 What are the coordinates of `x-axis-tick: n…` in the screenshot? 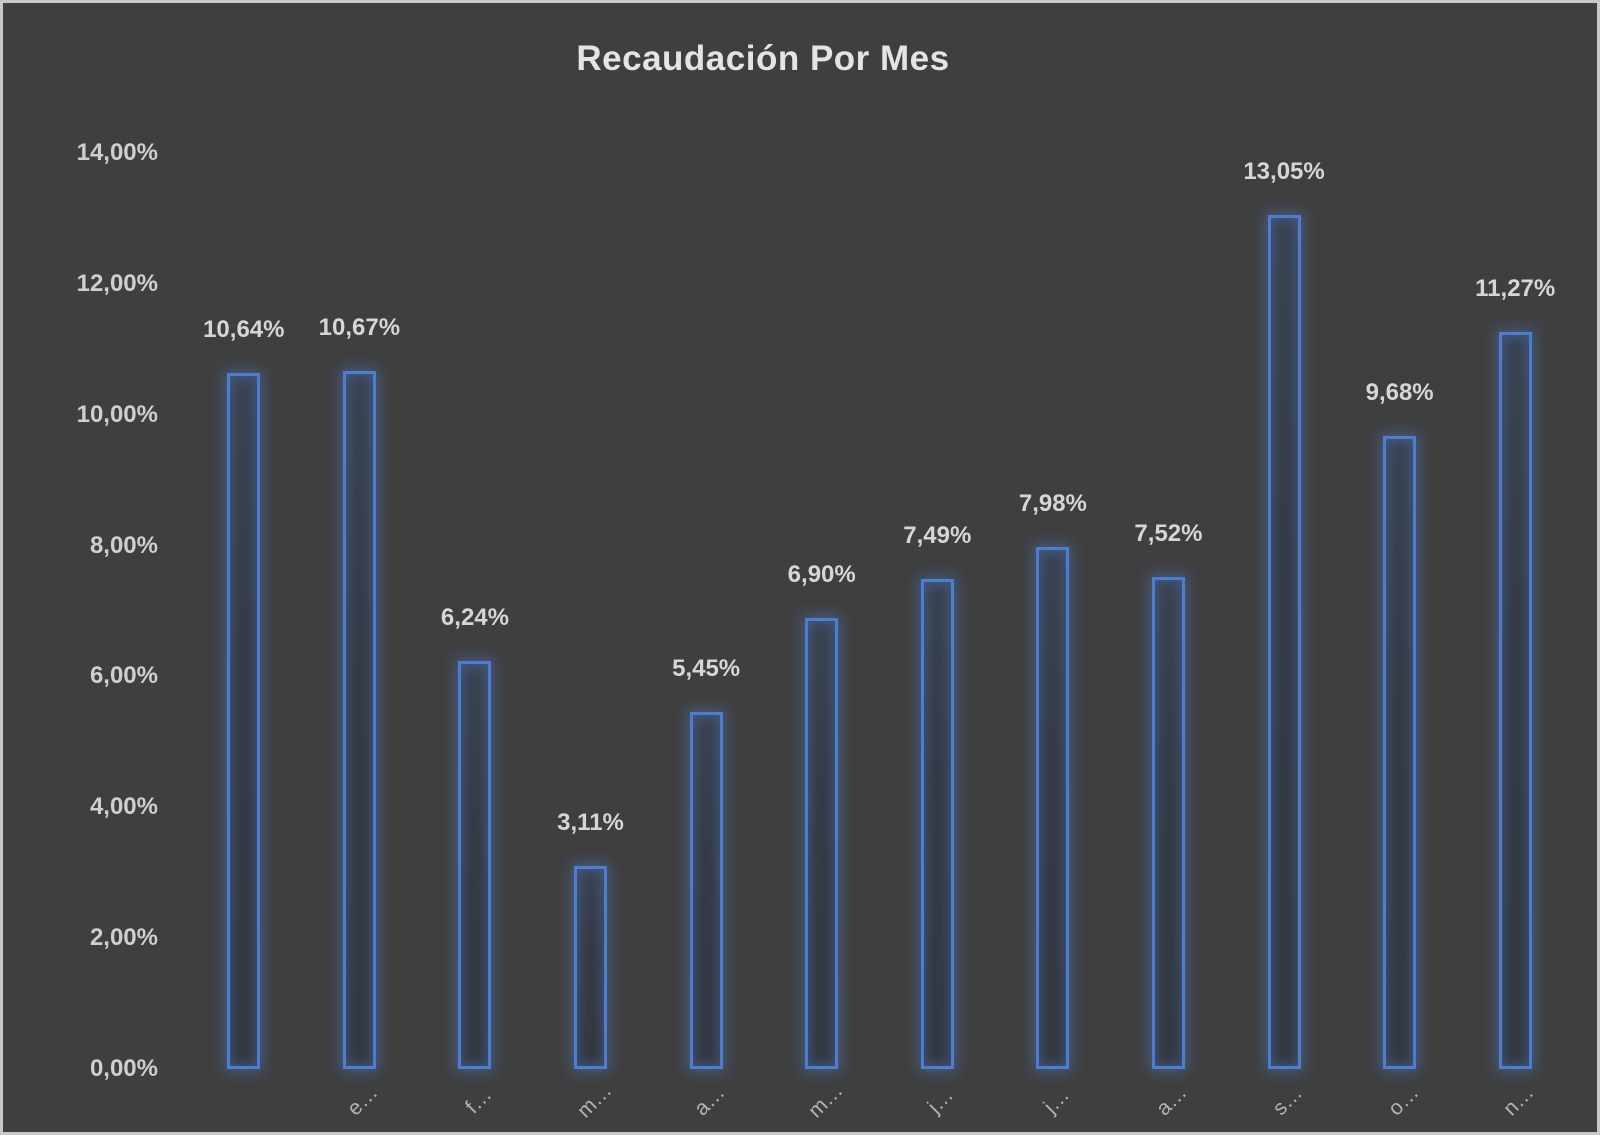 It's located at (1519, 1100).